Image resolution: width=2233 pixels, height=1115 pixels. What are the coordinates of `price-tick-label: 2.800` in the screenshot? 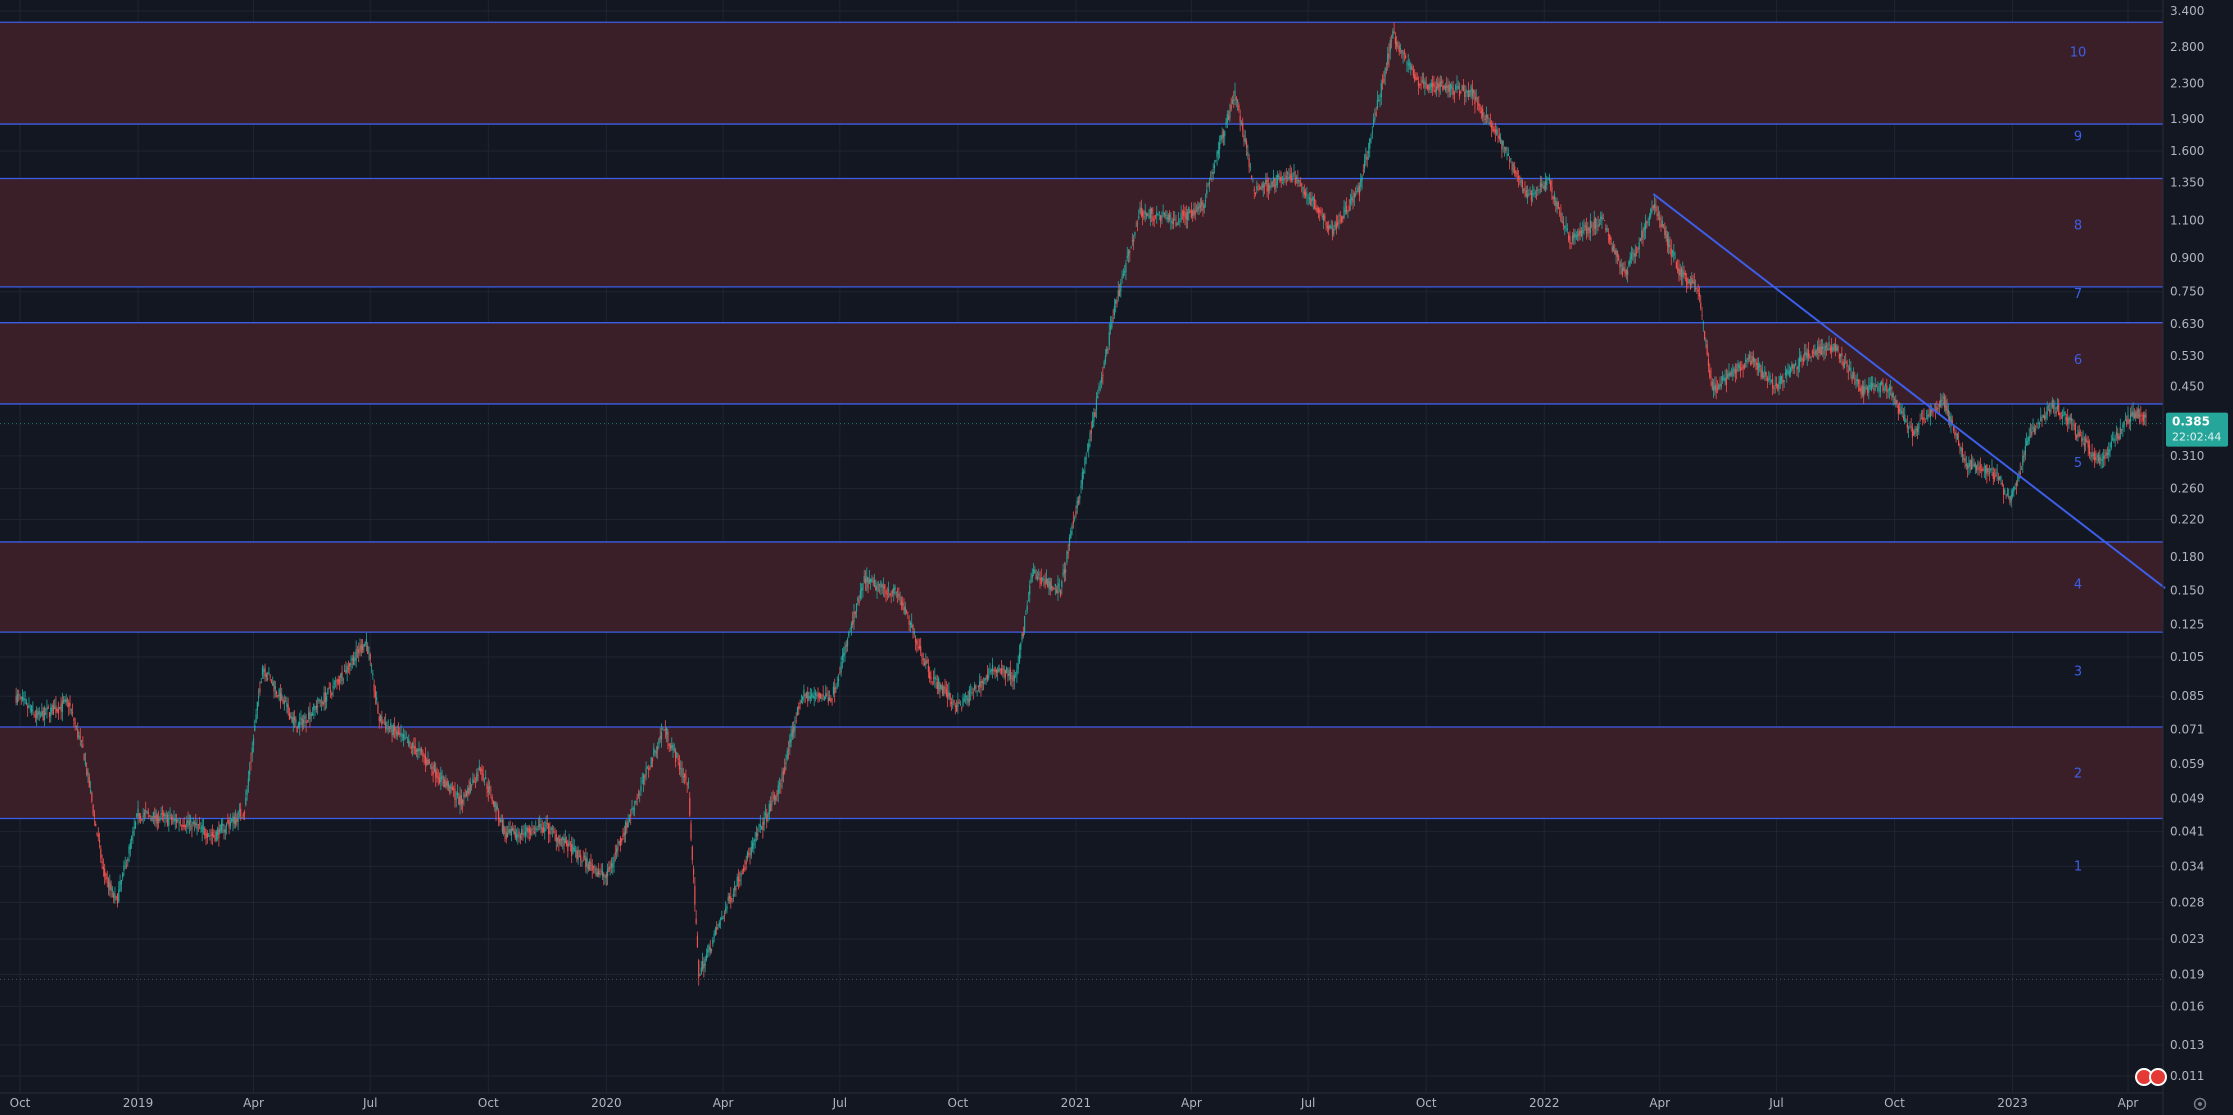 It's located at (2187, 47).